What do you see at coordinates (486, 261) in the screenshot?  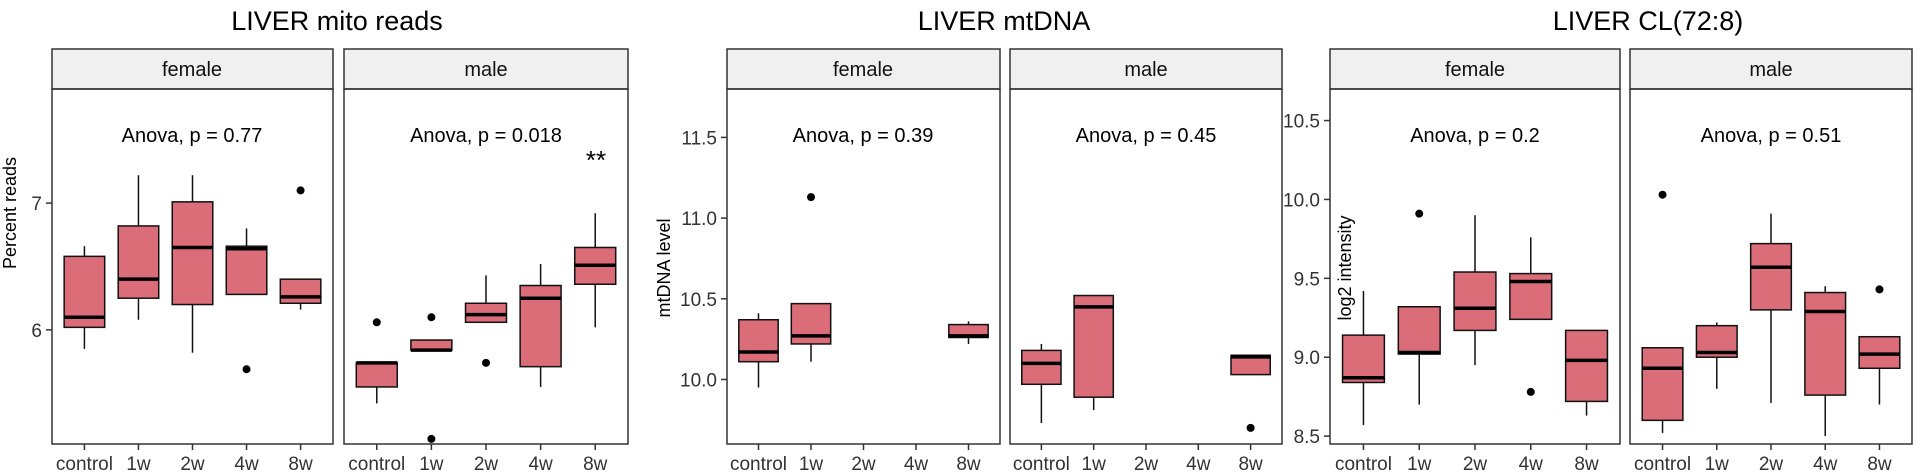 I see `facet-male: male Anova, p = 0.018 ** control 1w 2w 4w 8w` at bounding box center [486, 261].